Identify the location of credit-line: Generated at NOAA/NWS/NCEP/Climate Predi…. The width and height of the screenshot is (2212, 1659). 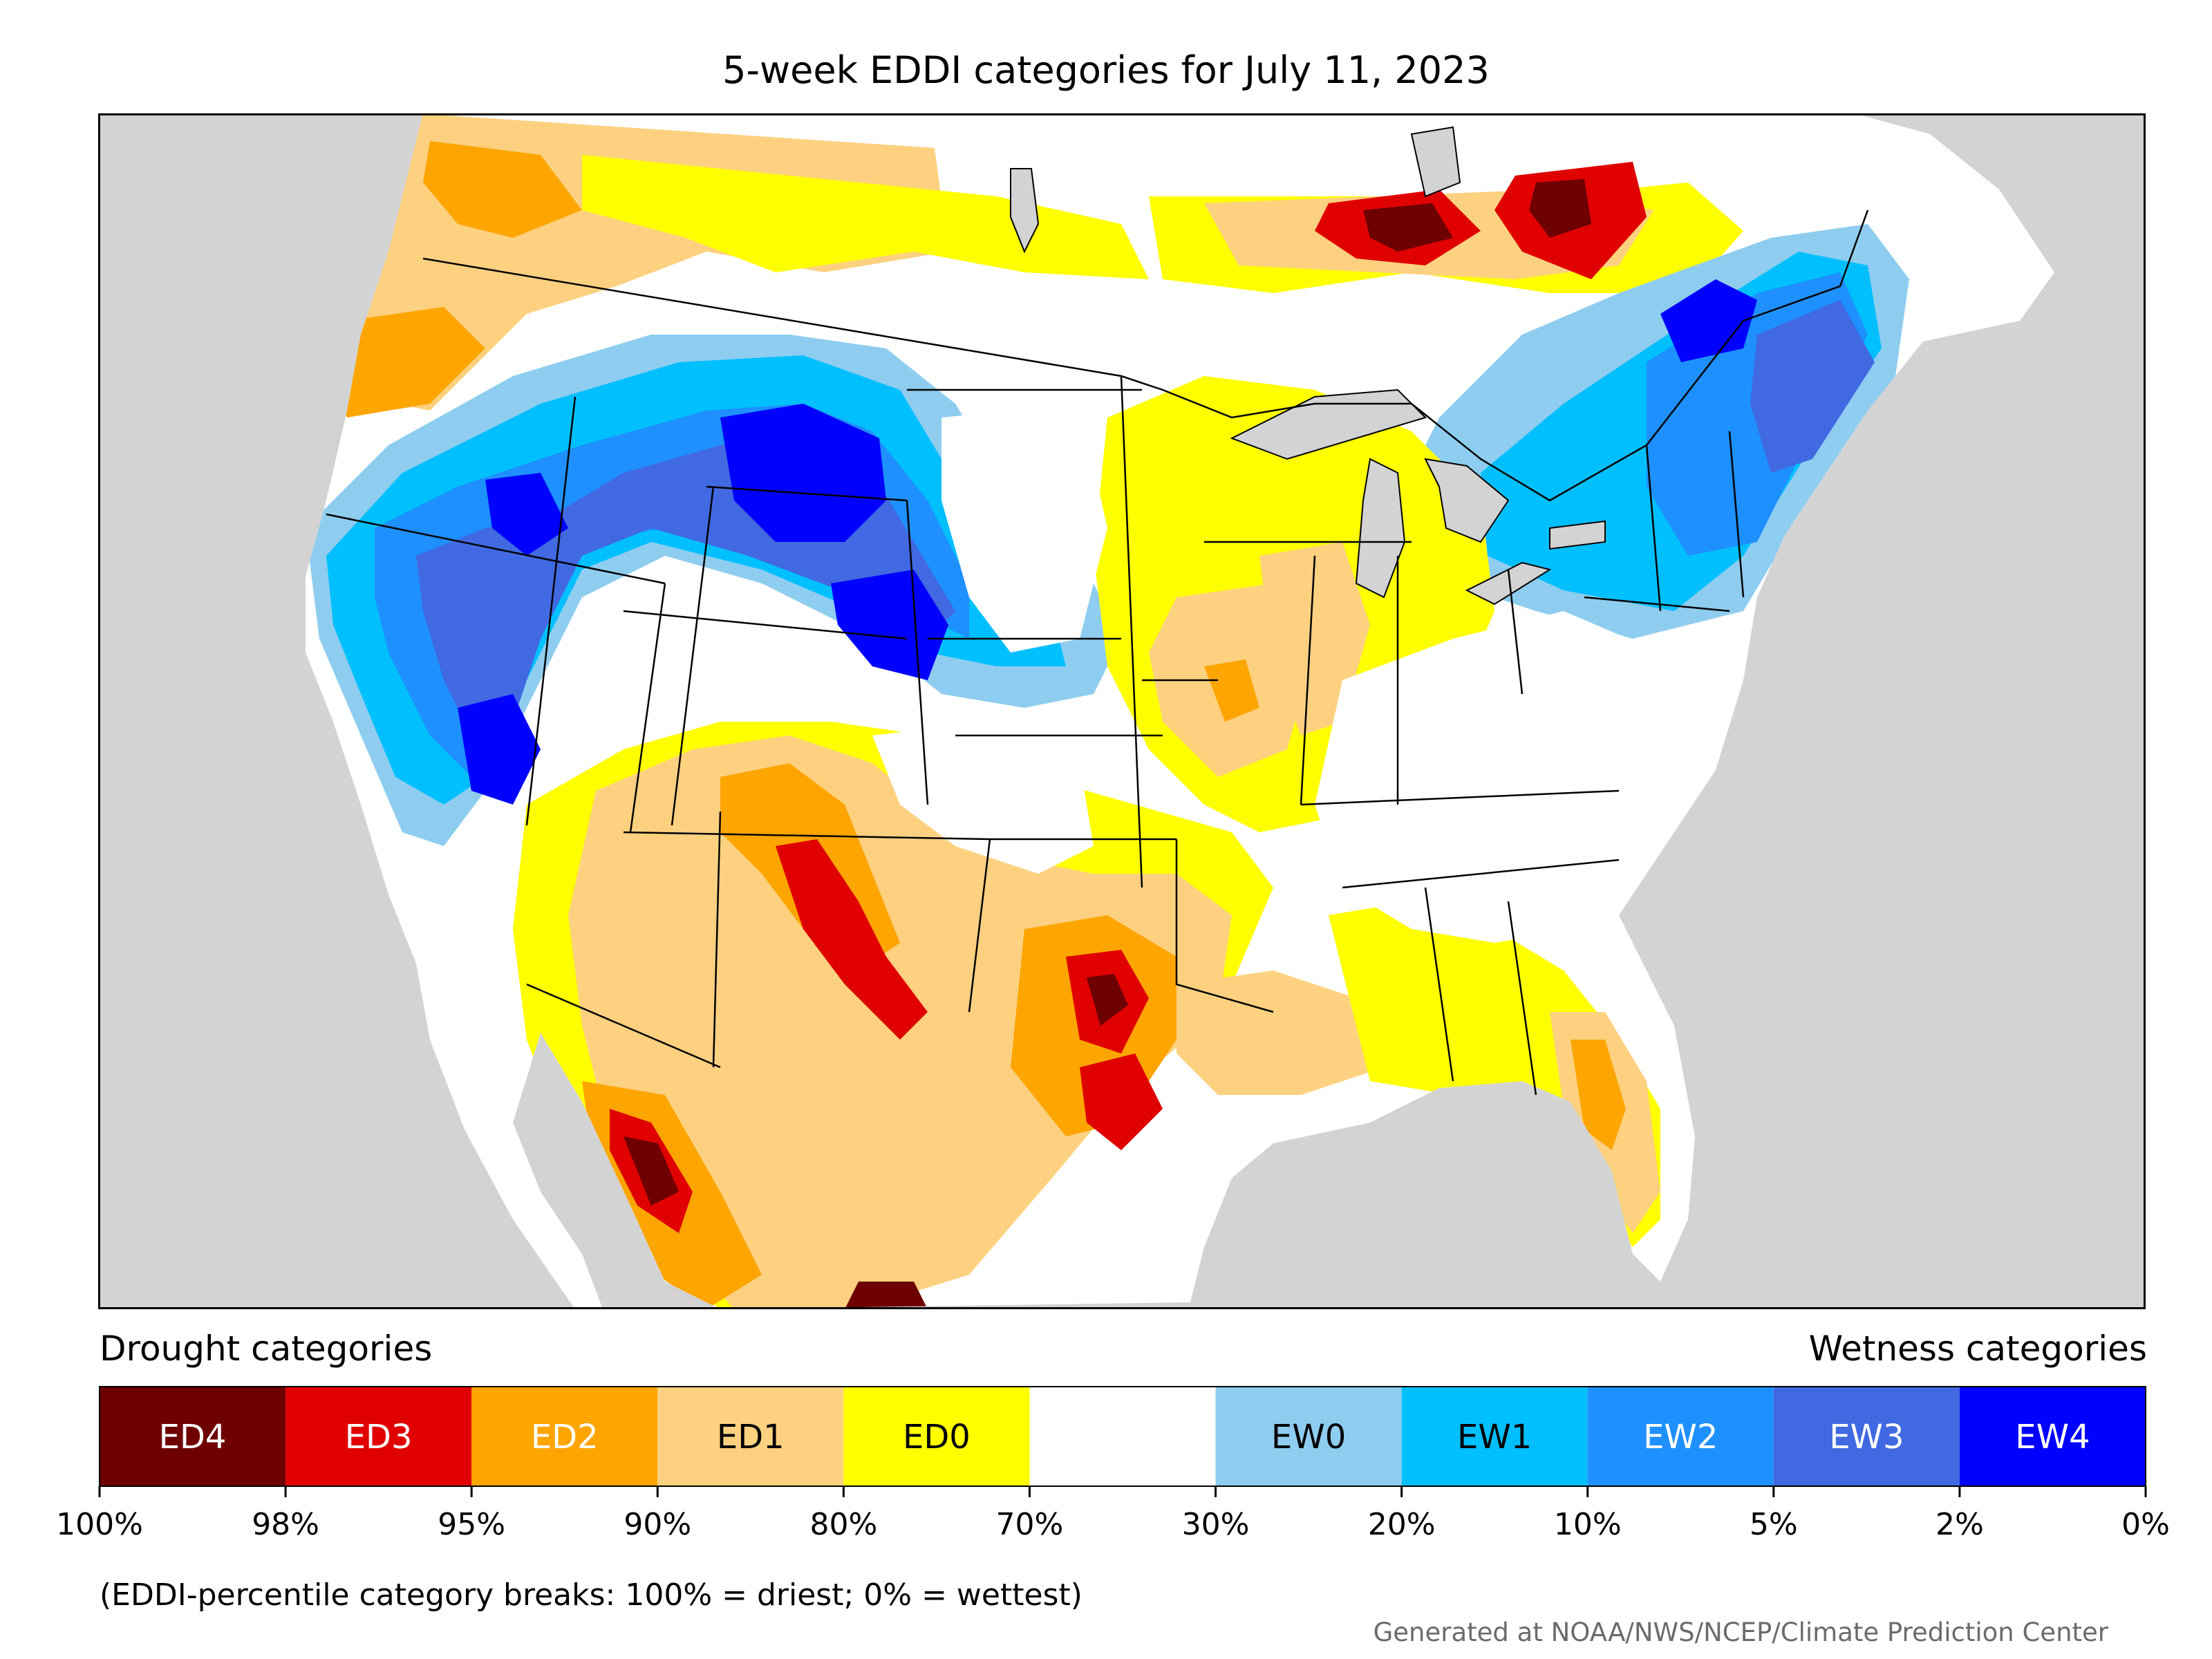
(1741, 1633).